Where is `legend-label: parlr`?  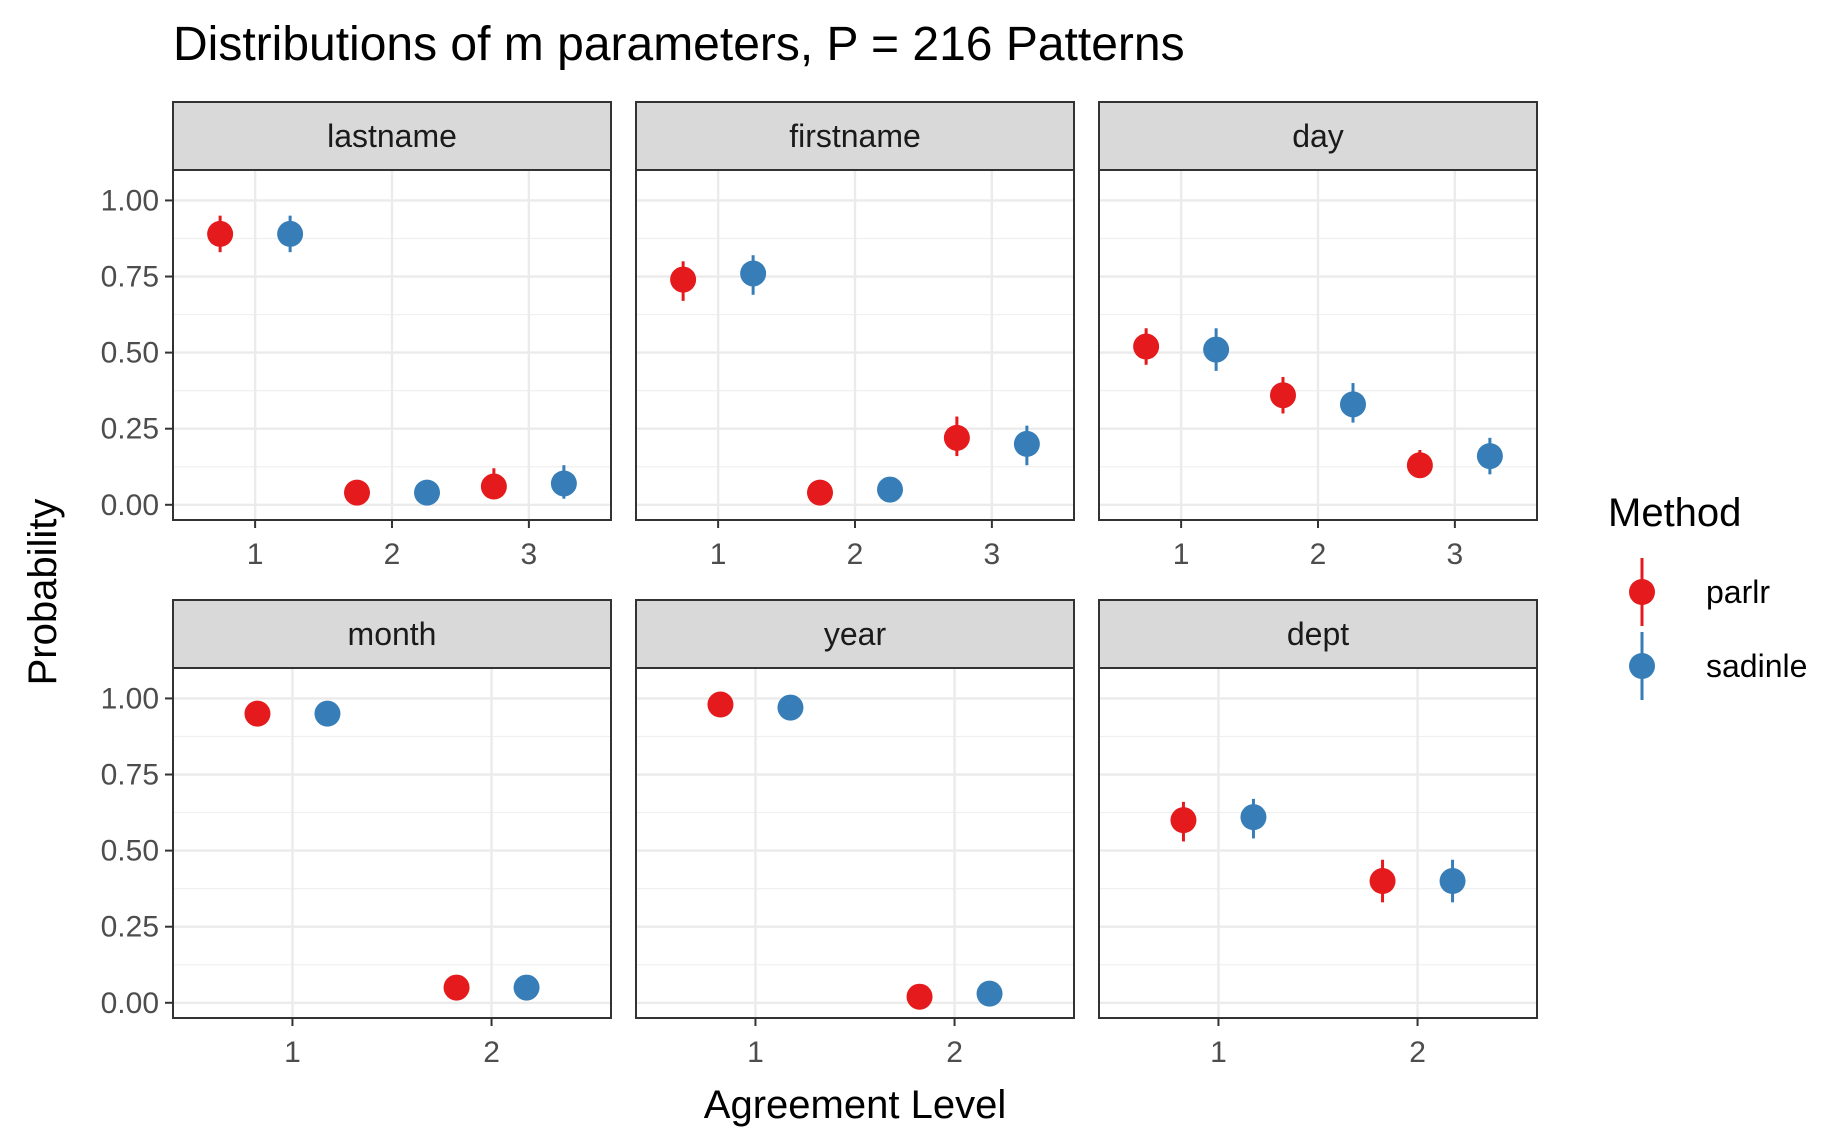 legend-label: parlr is located at coordinates (1738, 592).